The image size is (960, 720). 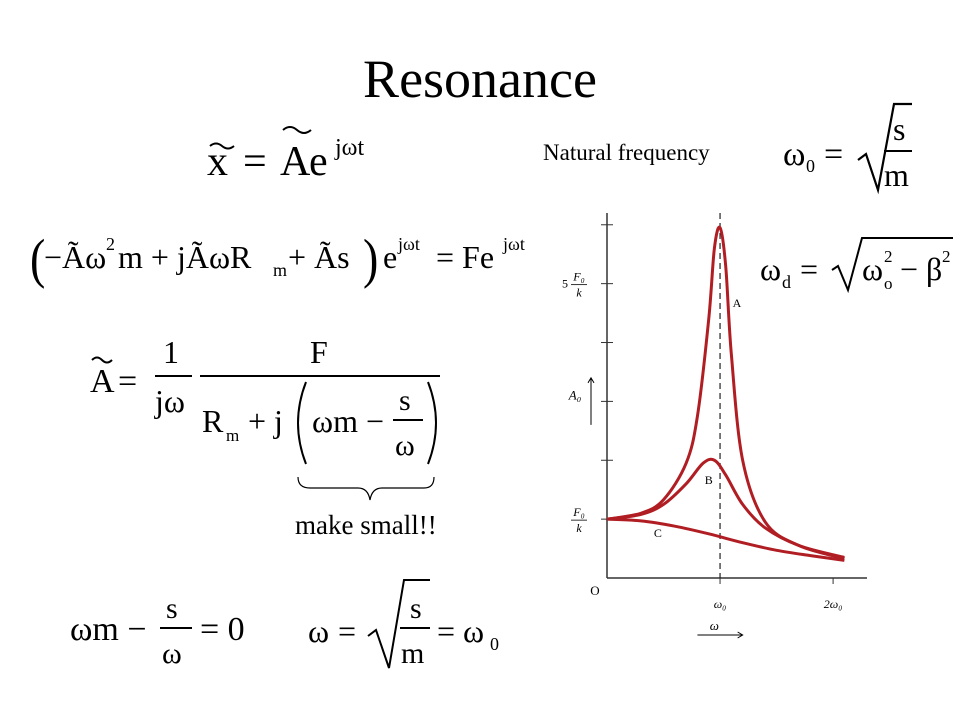 I want to click on res-eq2: = ω, so click(x=460, y=631).